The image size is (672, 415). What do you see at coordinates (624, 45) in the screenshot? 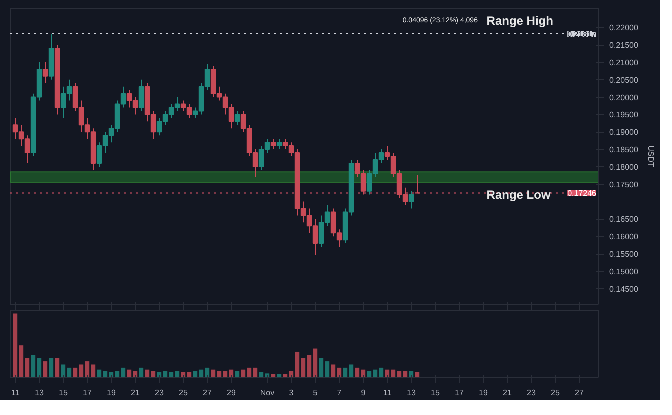
I see `y-tick-label: 0.21500` at bounding box center [624, 45].